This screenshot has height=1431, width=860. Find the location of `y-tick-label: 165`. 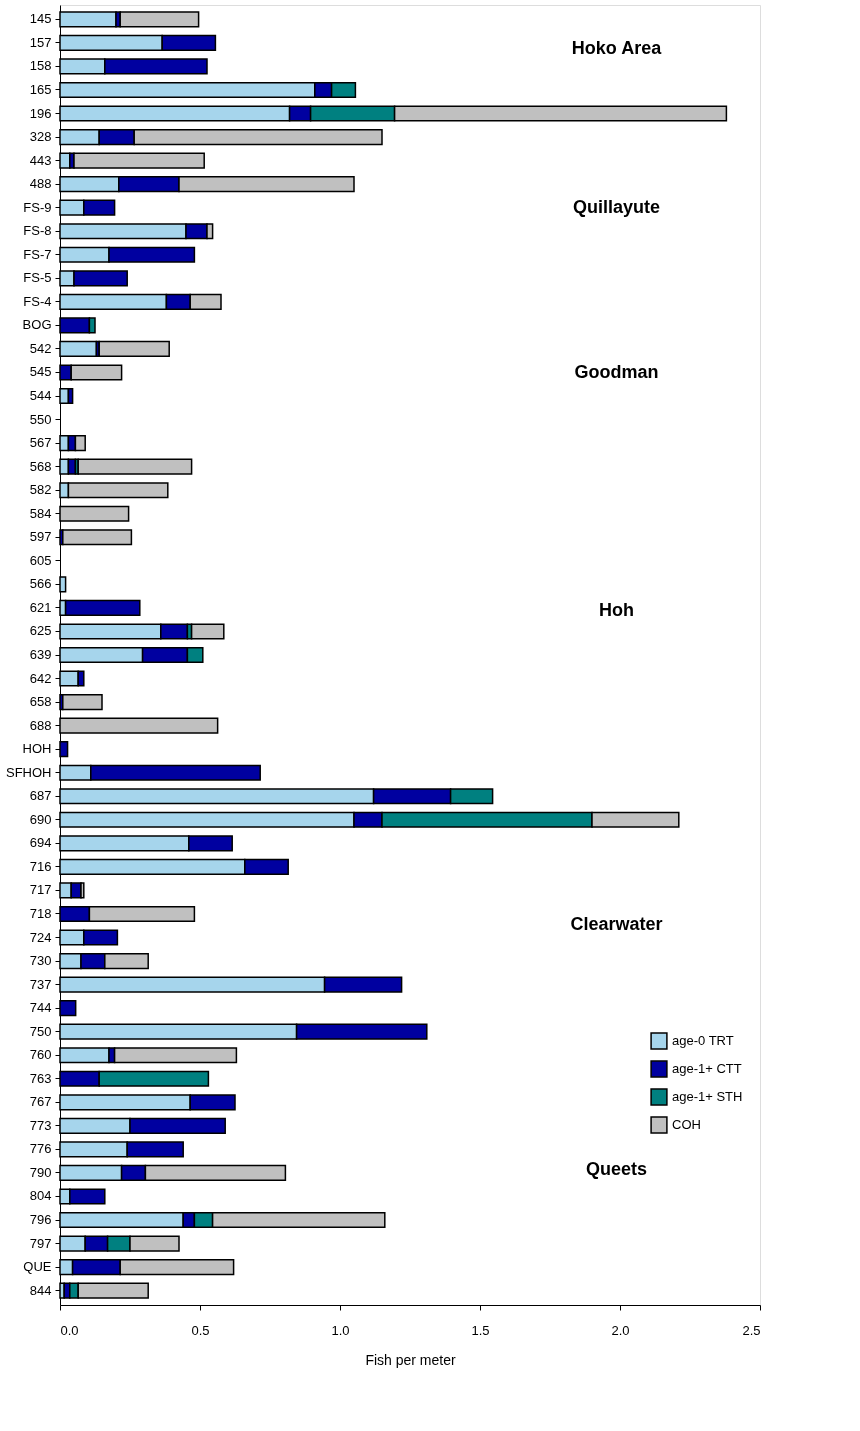

y-tick-label: 165 is located at coordinates (40, 89).